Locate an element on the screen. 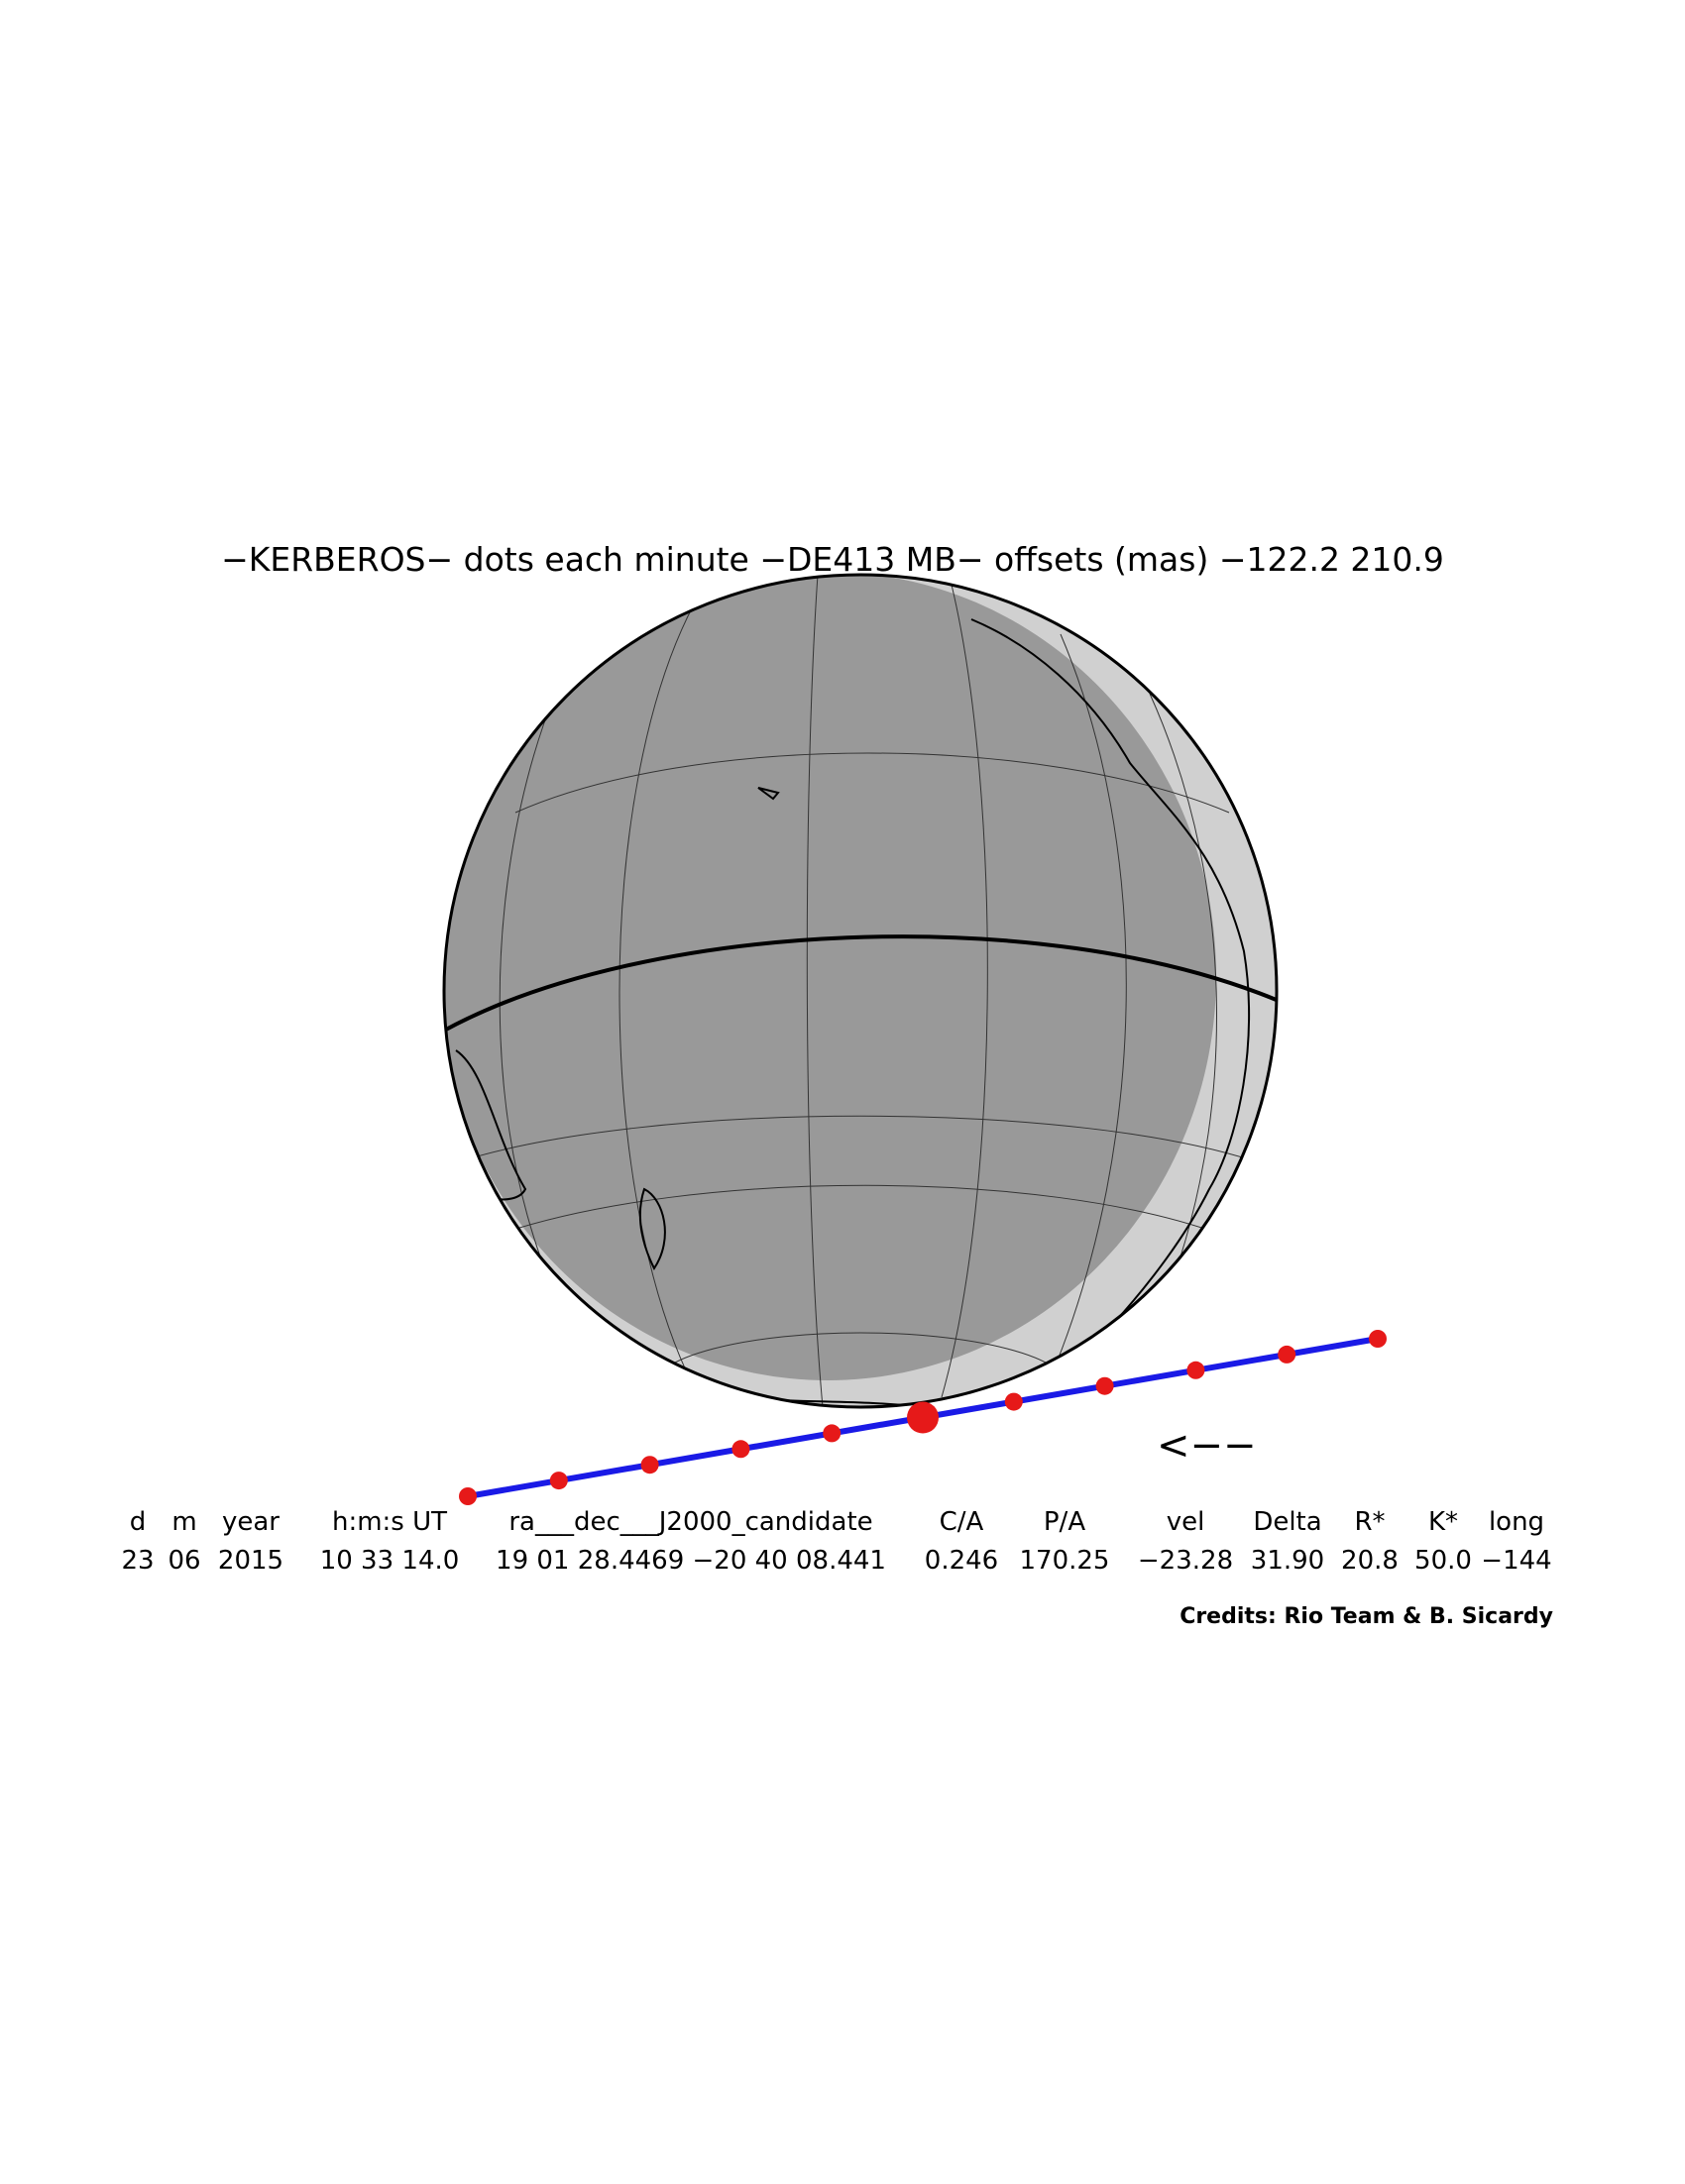 The height and width of the screenshot is (2184, 1685). table-cell: 2015 is located at coordinates (250, 1561).